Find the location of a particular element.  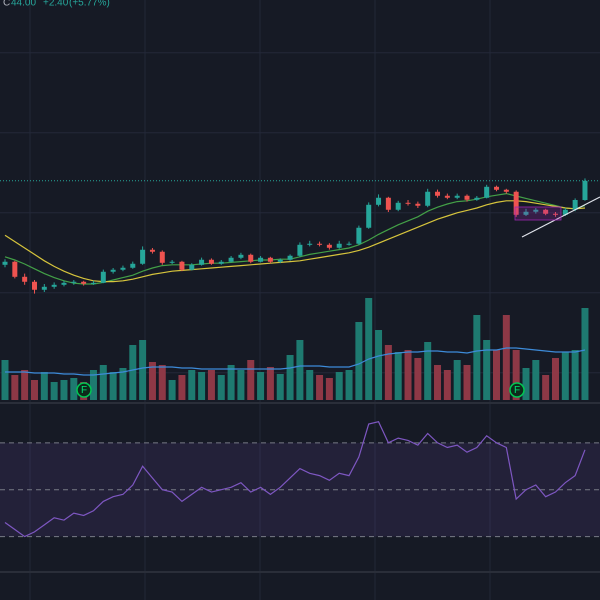

change: +2.40 is located at coordinates (56, 4).